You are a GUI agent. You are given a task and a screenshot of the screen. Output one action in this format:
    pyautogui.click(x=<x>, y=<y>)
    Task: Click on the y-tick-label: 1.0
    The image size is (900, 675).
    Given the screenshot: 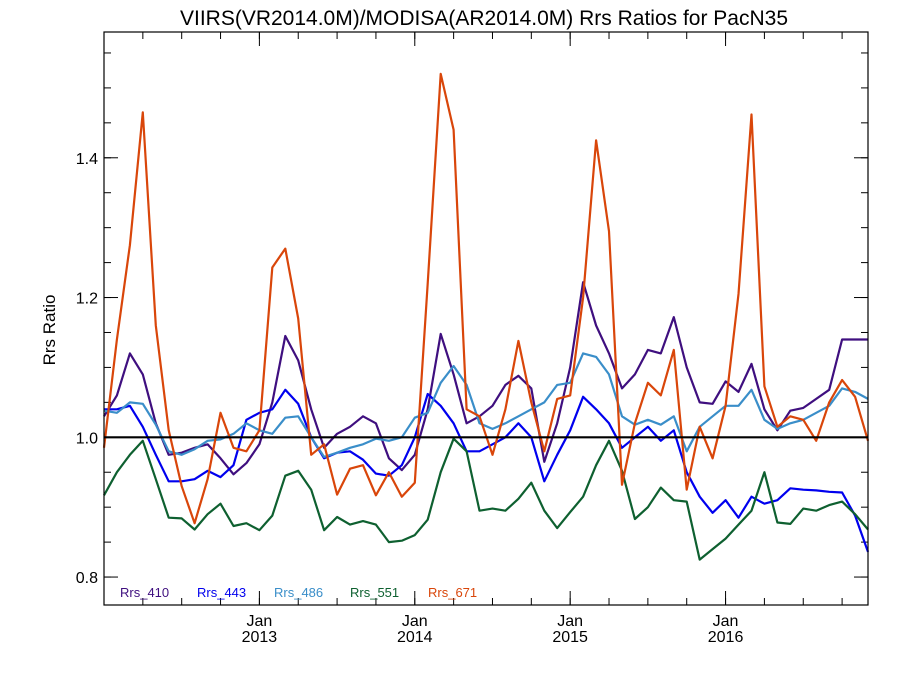 What is the action you would take?
    pyautogui.click(x=87, y=438)
    